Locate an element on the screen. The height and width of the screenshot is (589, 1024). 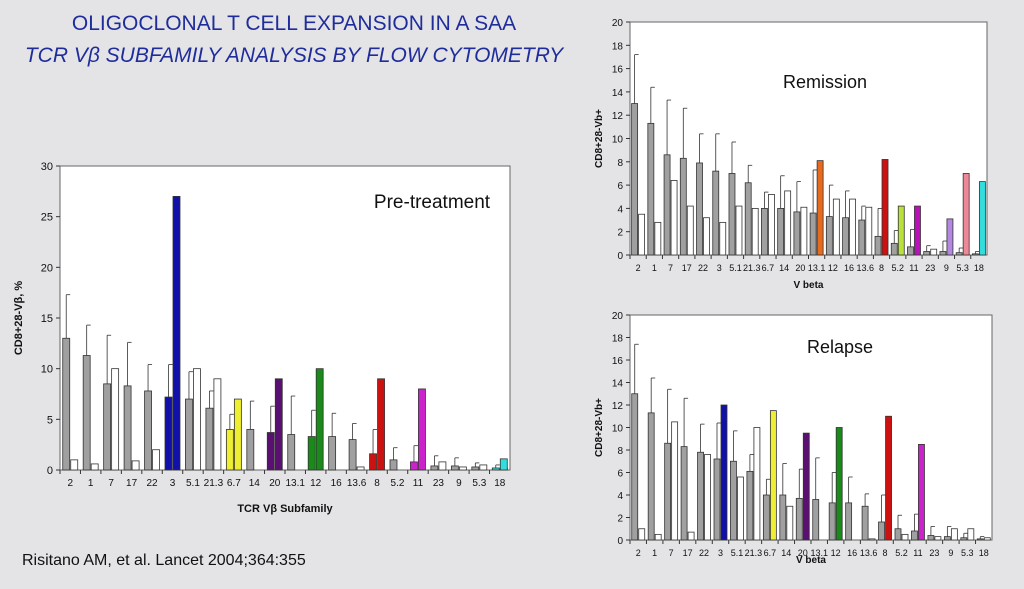
y-tick-label: 30 is located at coordinates (47, 167).